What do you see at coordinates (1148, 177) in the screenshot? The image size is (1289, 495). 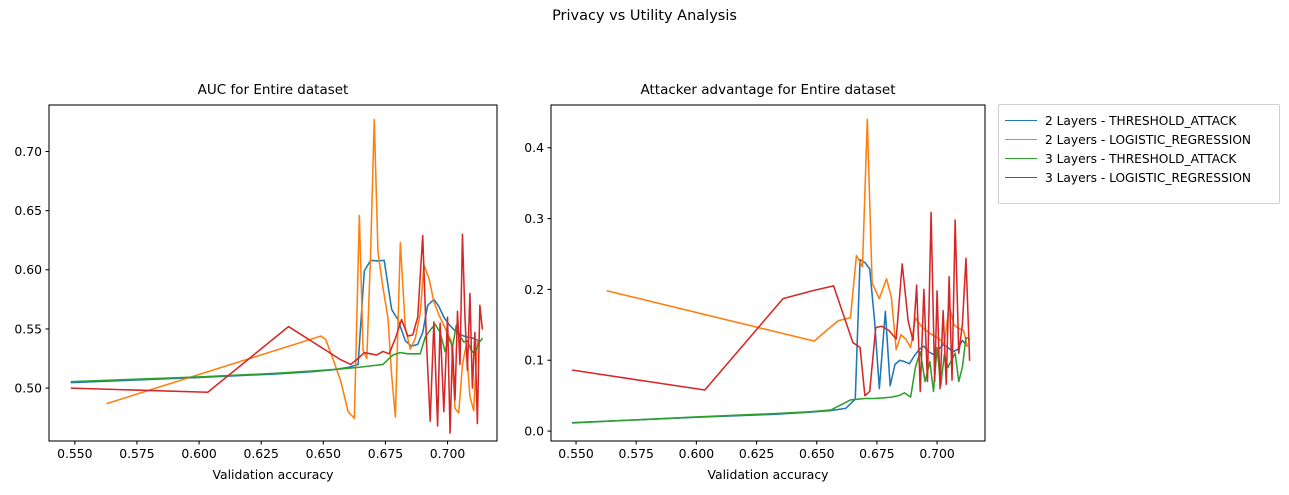 I see `legend-label: 3 Layers - LOGISTIC_REGRESSION` at bounding box center [1148, 177].